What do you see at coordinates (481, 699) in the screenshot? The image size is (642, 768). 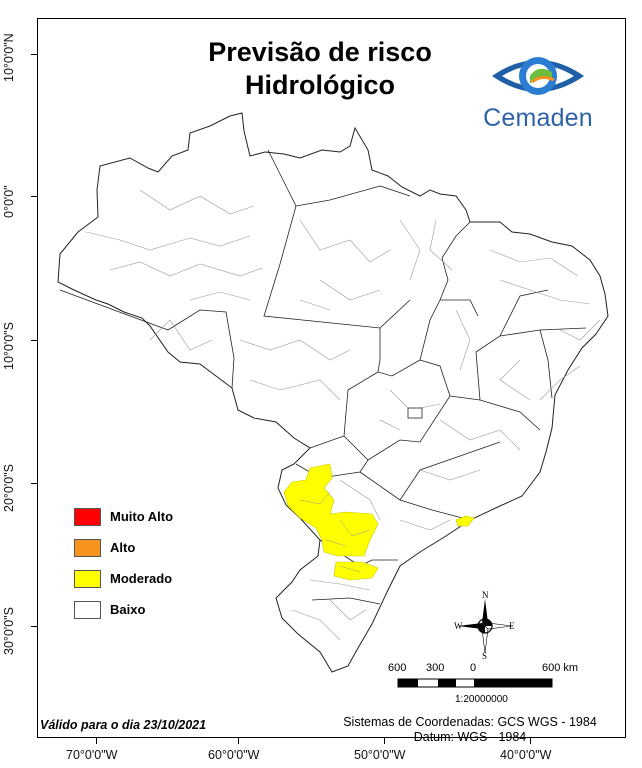 I see `scale-ratio: 1:20000000` at bounding box center [481, 699].